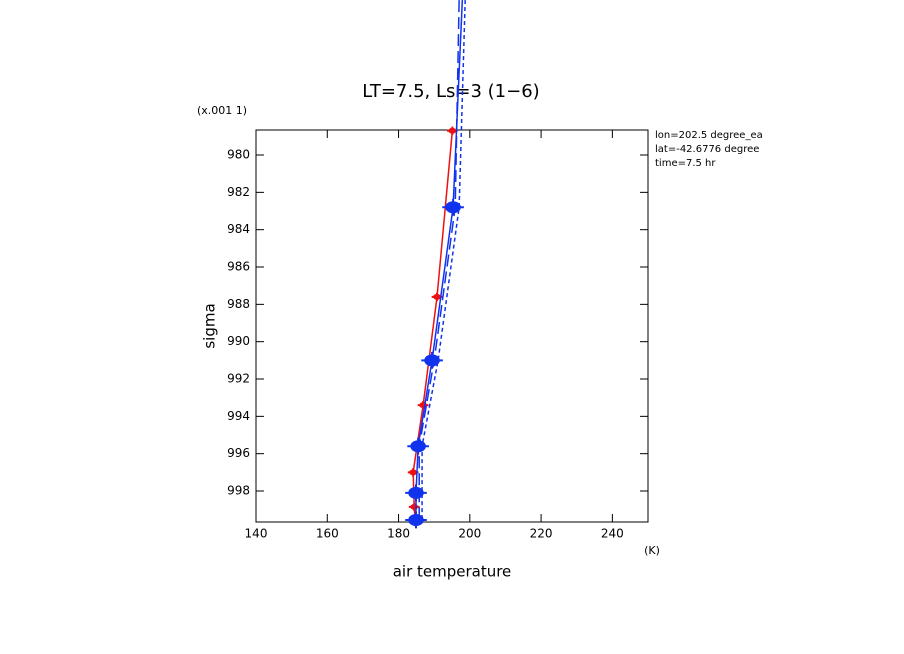 The height and width of the screenshot is (654, 904). Describe the element at coordinates (238, 267) in the screenshot. I see `y-tick-label: 986` at that location.